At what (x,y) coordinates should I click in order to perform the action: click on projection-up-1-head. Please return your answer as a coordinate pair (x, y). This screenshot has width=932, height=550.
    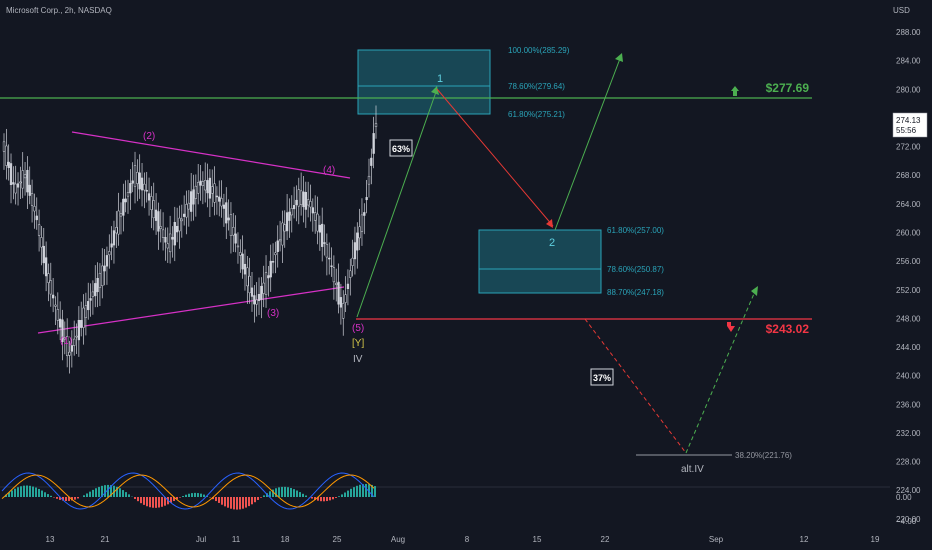
    Looking at the image, I should click on (435, 90).